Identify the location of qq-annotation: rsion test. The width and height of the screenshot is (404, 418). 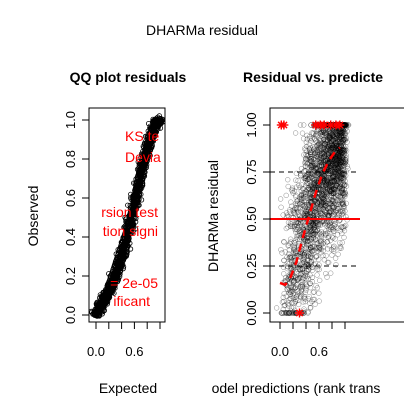
(129, 212).